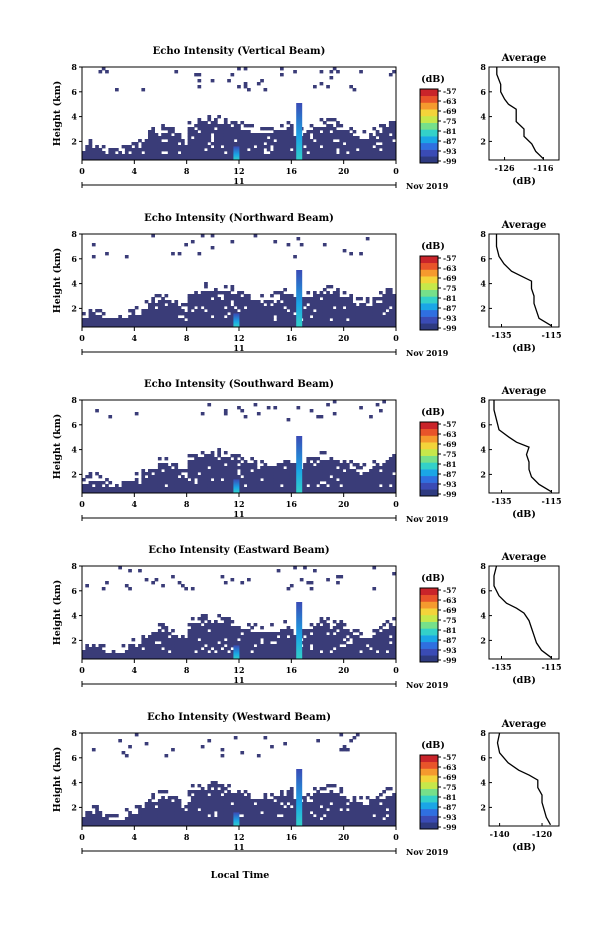 This screenshot has height=929, width=612. What do you see at coordinates (483, 284) in the screenshot?
I see `avg-y-tick-label: 4` at bounding box center [483, 284].